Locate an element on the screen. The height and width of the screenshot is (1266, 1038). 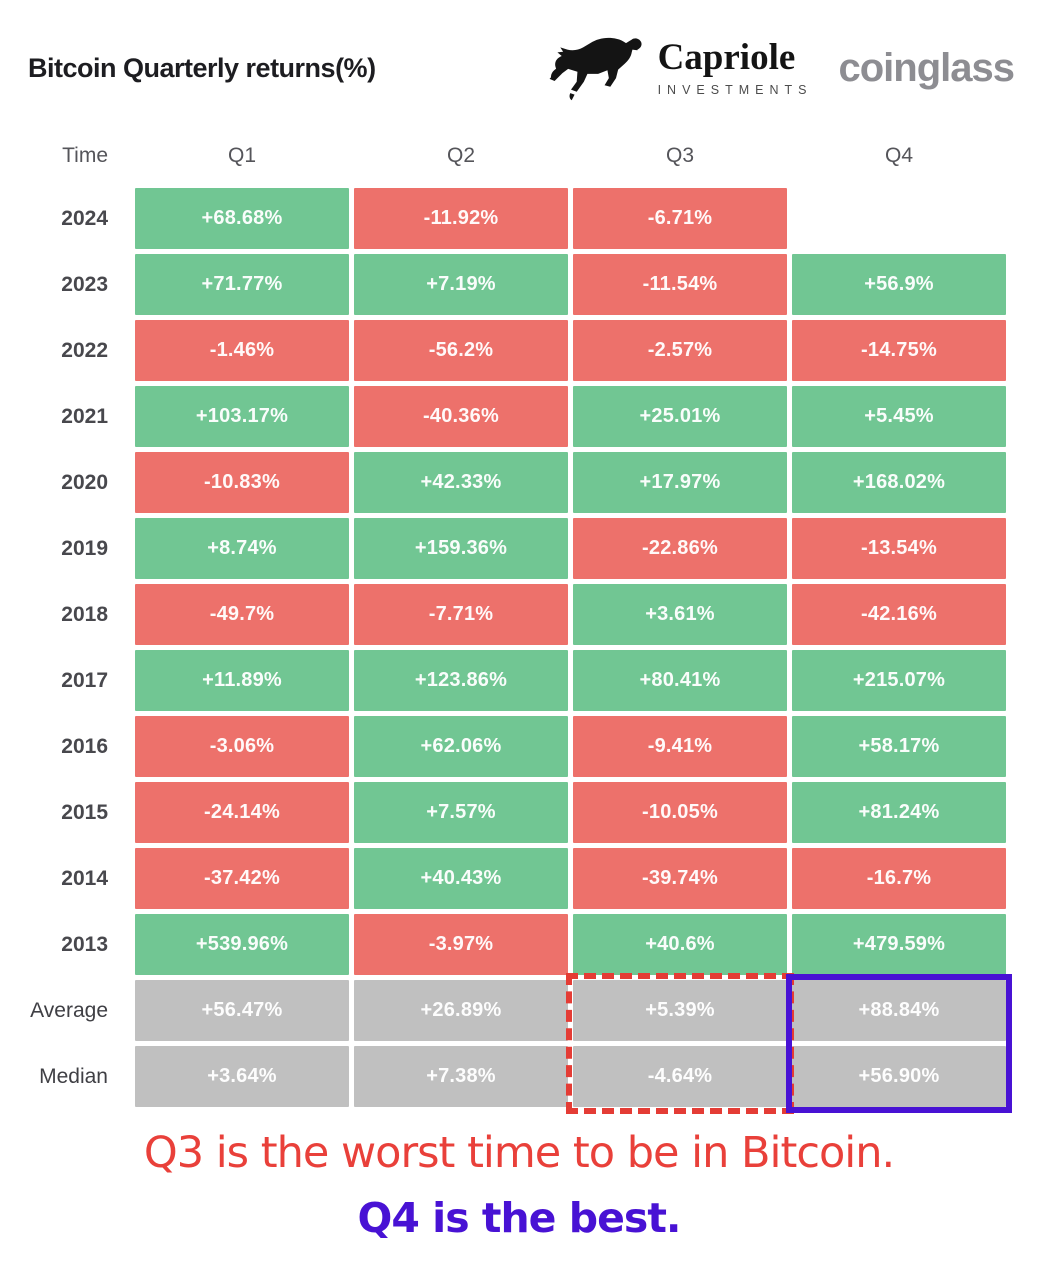
cell-2022-Q3: -2.57% is located at coordinates (680, 350).